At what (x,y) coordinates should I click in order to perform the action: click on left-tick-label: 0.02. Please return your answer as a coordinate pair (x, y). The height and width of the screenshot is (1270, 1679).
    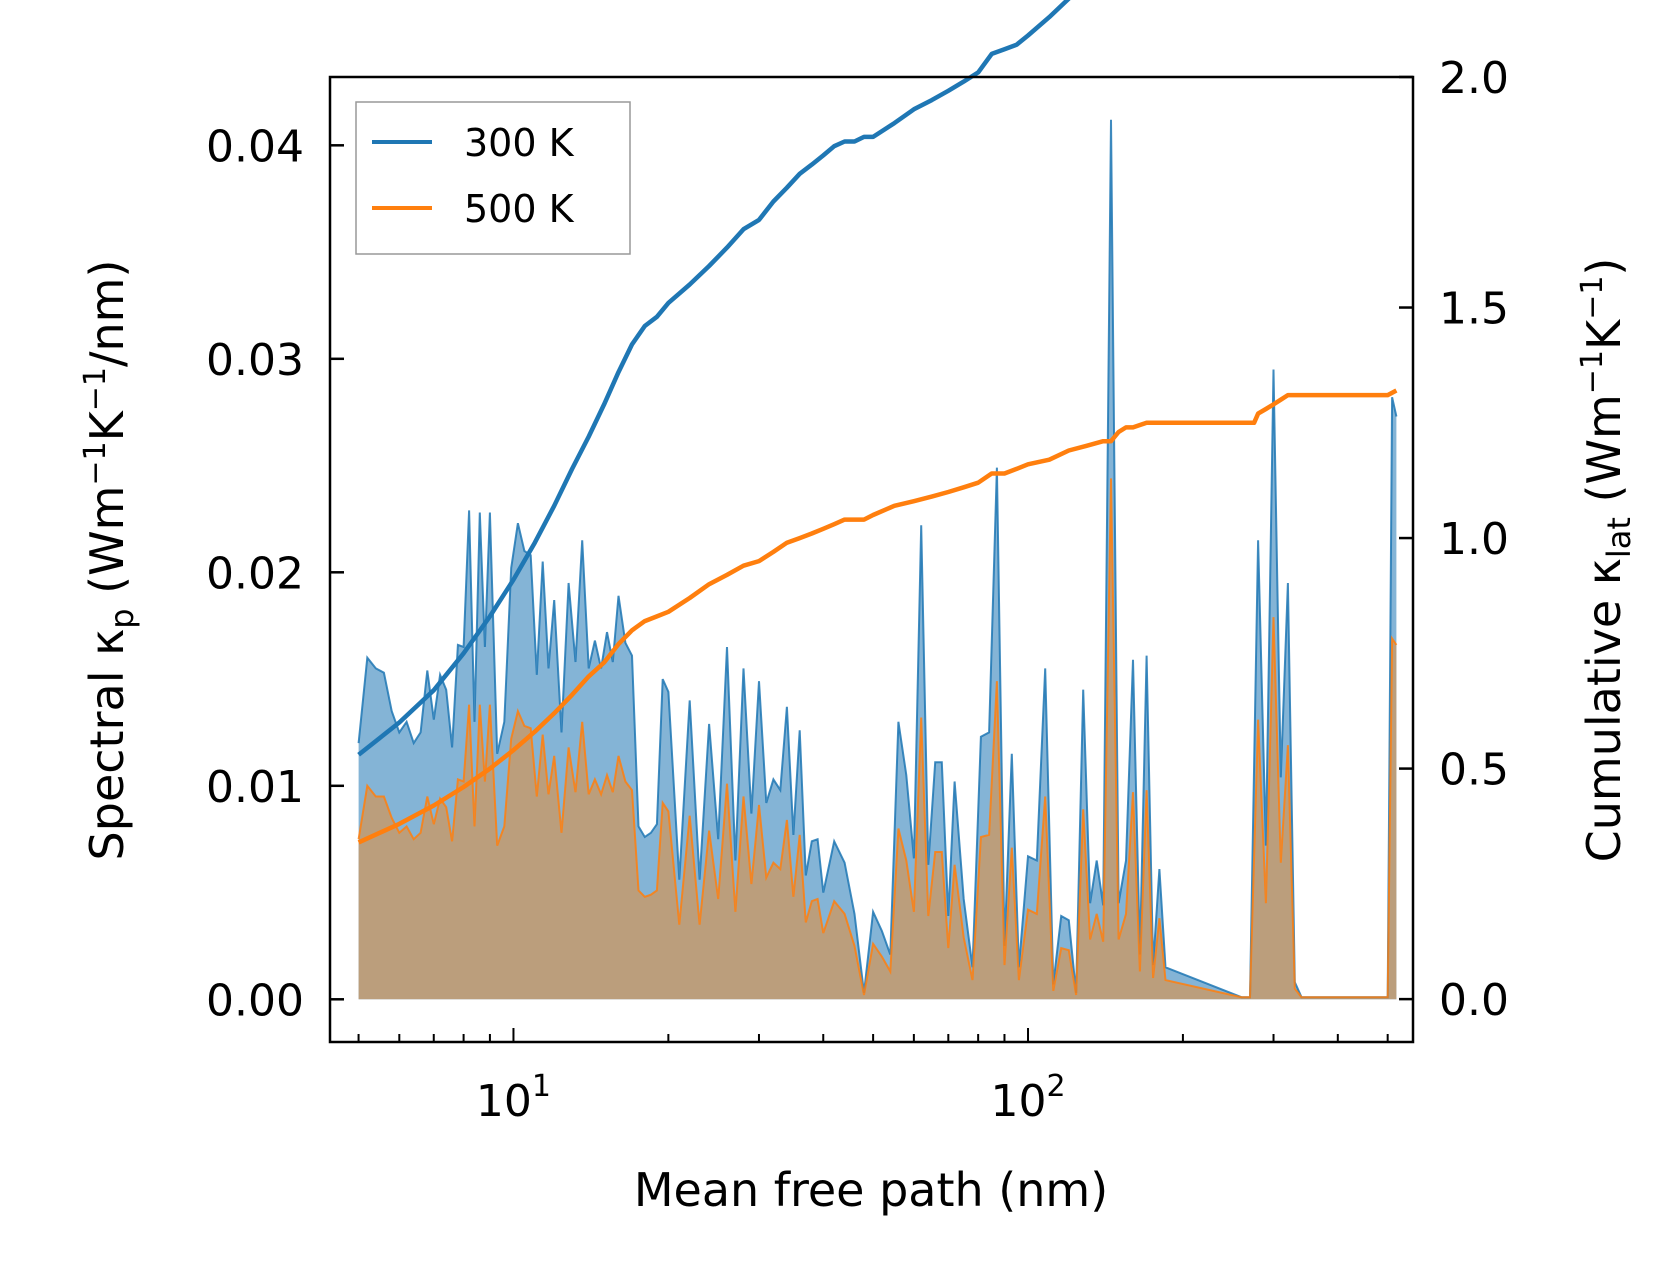
    Looking at the image, I should click on (255, 573).